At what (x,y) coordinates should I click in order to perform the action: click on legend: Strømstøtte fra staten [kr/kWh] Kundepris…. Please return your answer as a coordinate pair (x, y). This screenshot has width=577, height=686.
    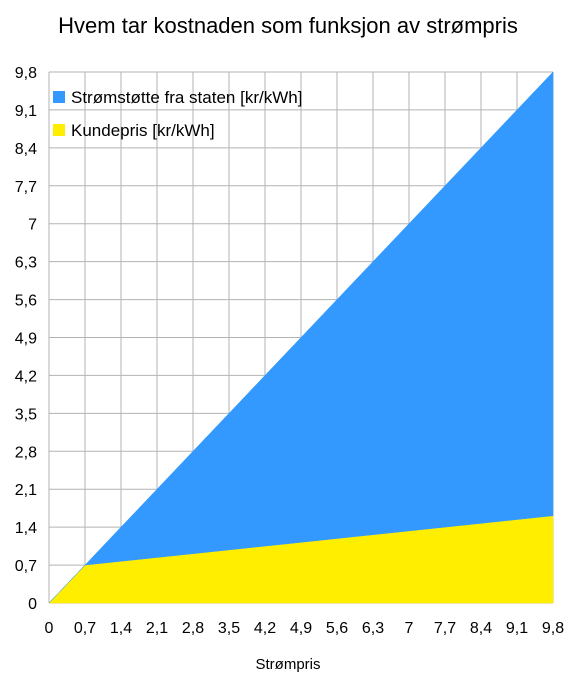
    Looking at the image, I should click on (177, 114).